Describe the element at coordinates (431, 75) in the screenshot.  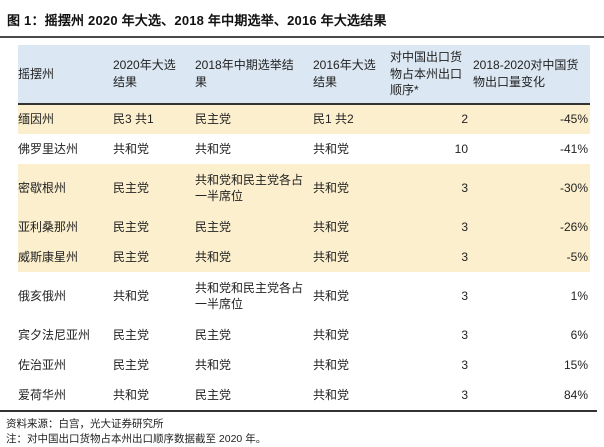
I see `col-header-china-export-rank: 对中国出口货物占本州出口顺序*` at that location.